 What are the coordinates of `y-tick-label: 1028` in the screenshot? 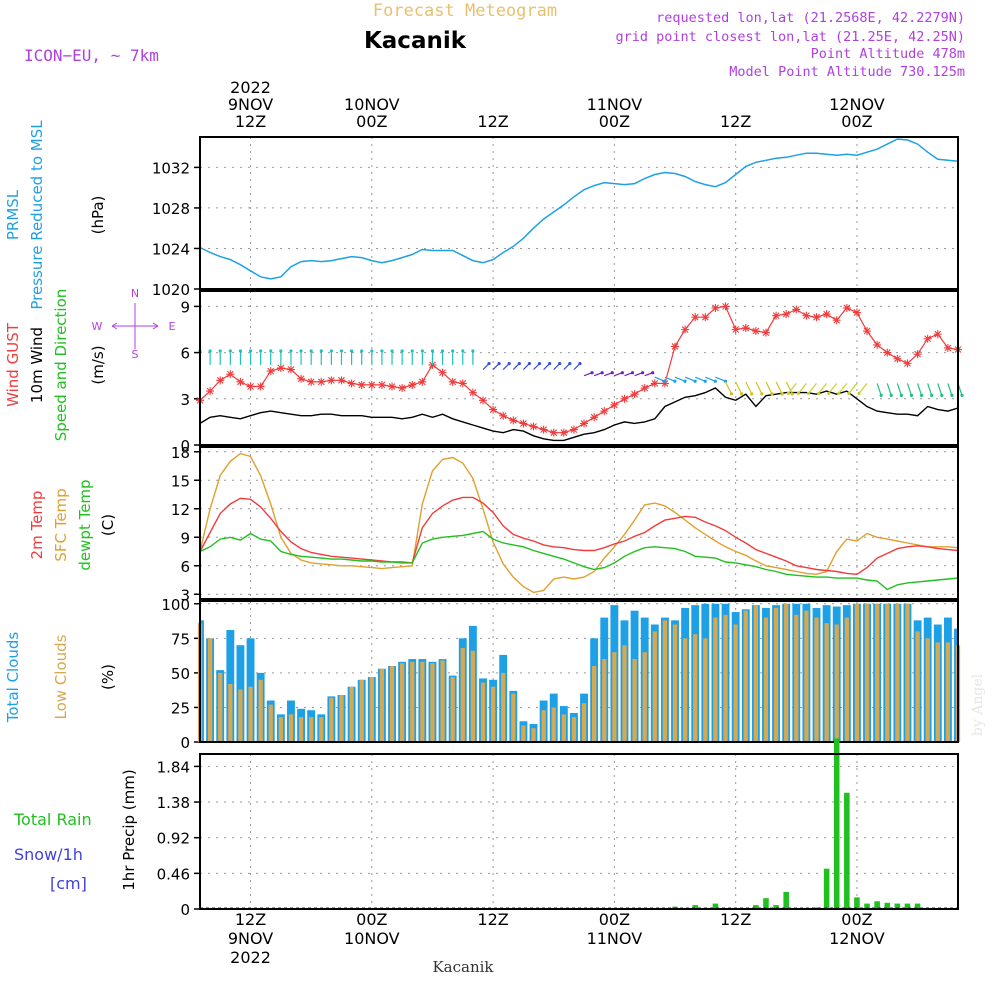 It's located at (171, 209).